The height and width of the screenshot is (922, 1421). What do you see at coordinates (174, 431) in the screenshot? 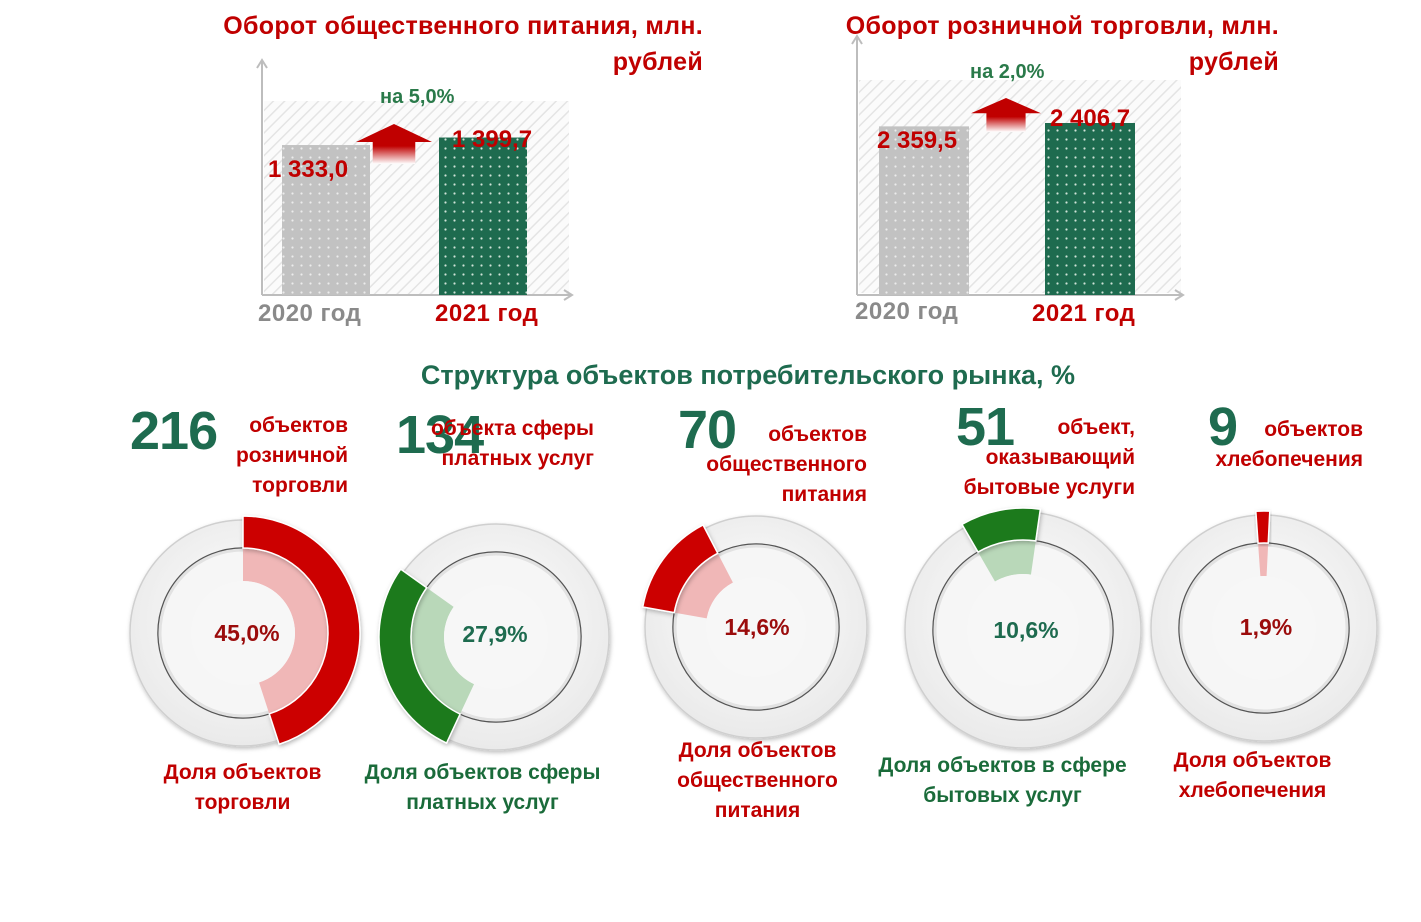
I see `count-retail: 216` at bounding box center [174, 431].